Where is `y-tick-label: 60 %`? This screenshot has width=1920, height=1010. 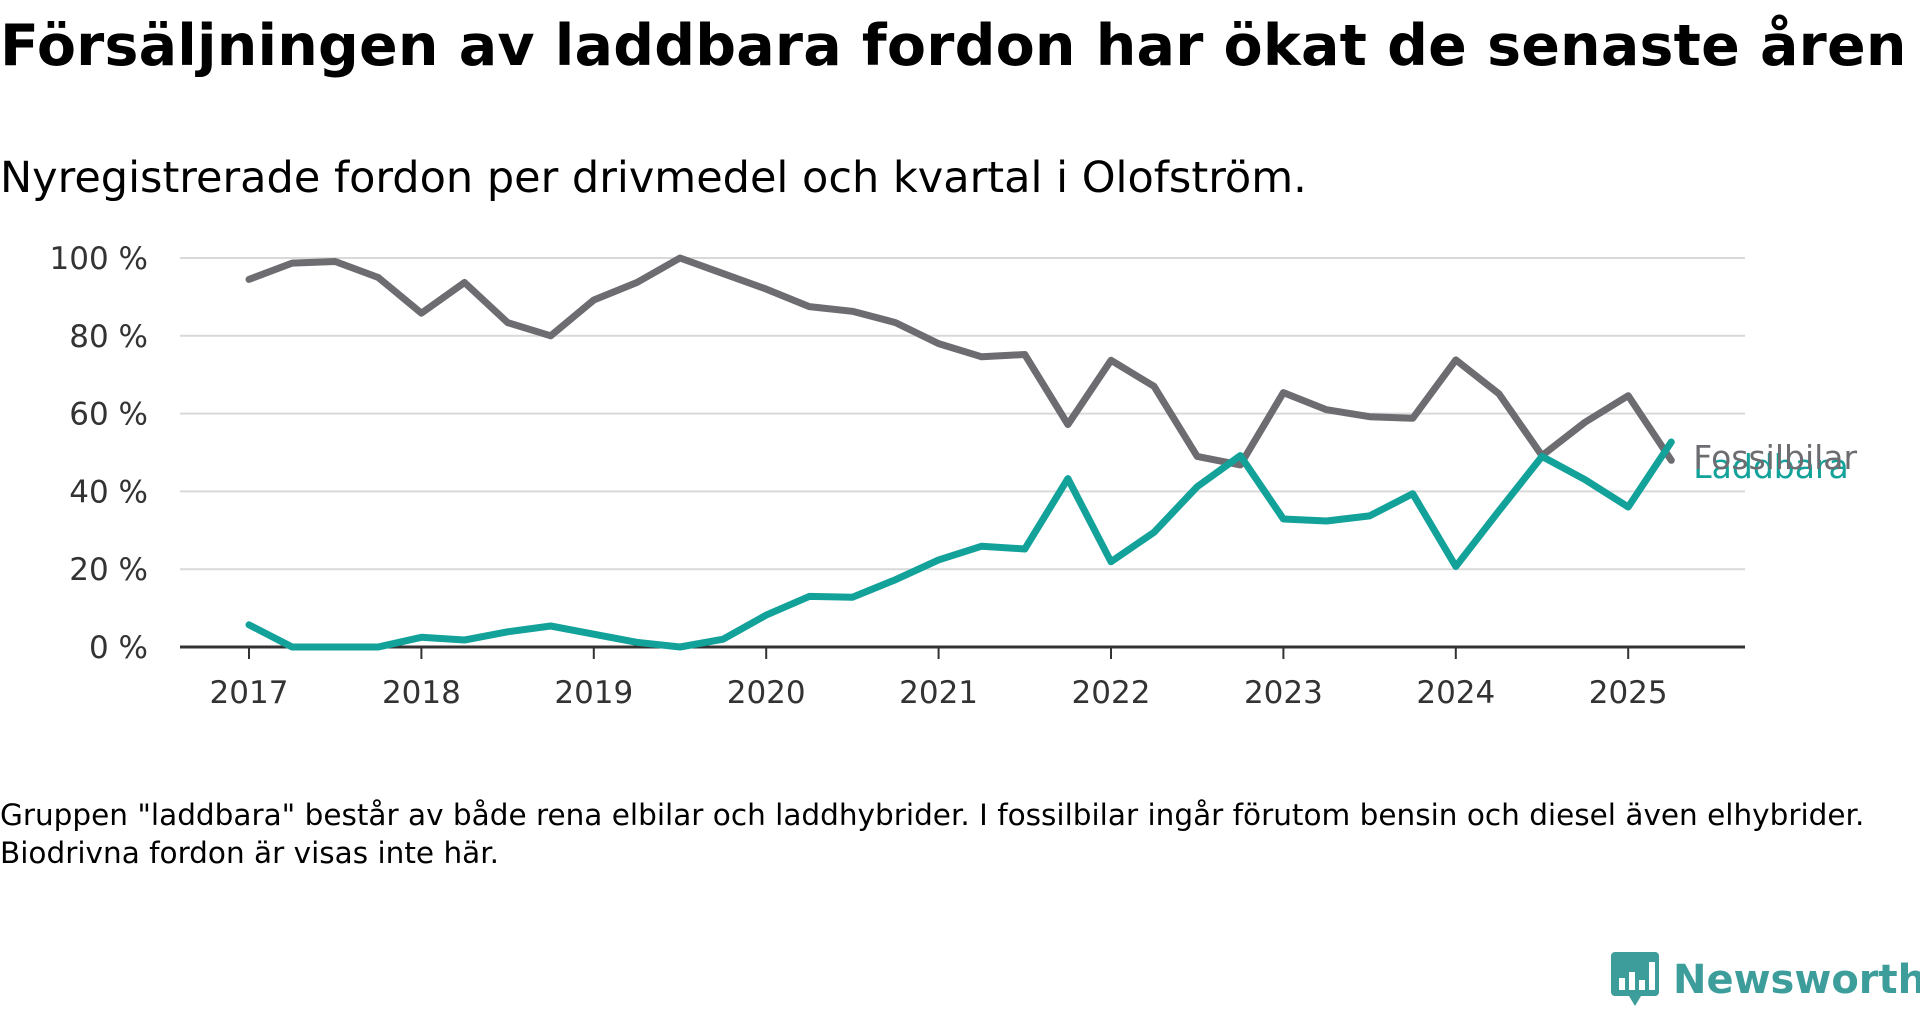 y-tick-label: 60 % is located at coordinates (108, 415).